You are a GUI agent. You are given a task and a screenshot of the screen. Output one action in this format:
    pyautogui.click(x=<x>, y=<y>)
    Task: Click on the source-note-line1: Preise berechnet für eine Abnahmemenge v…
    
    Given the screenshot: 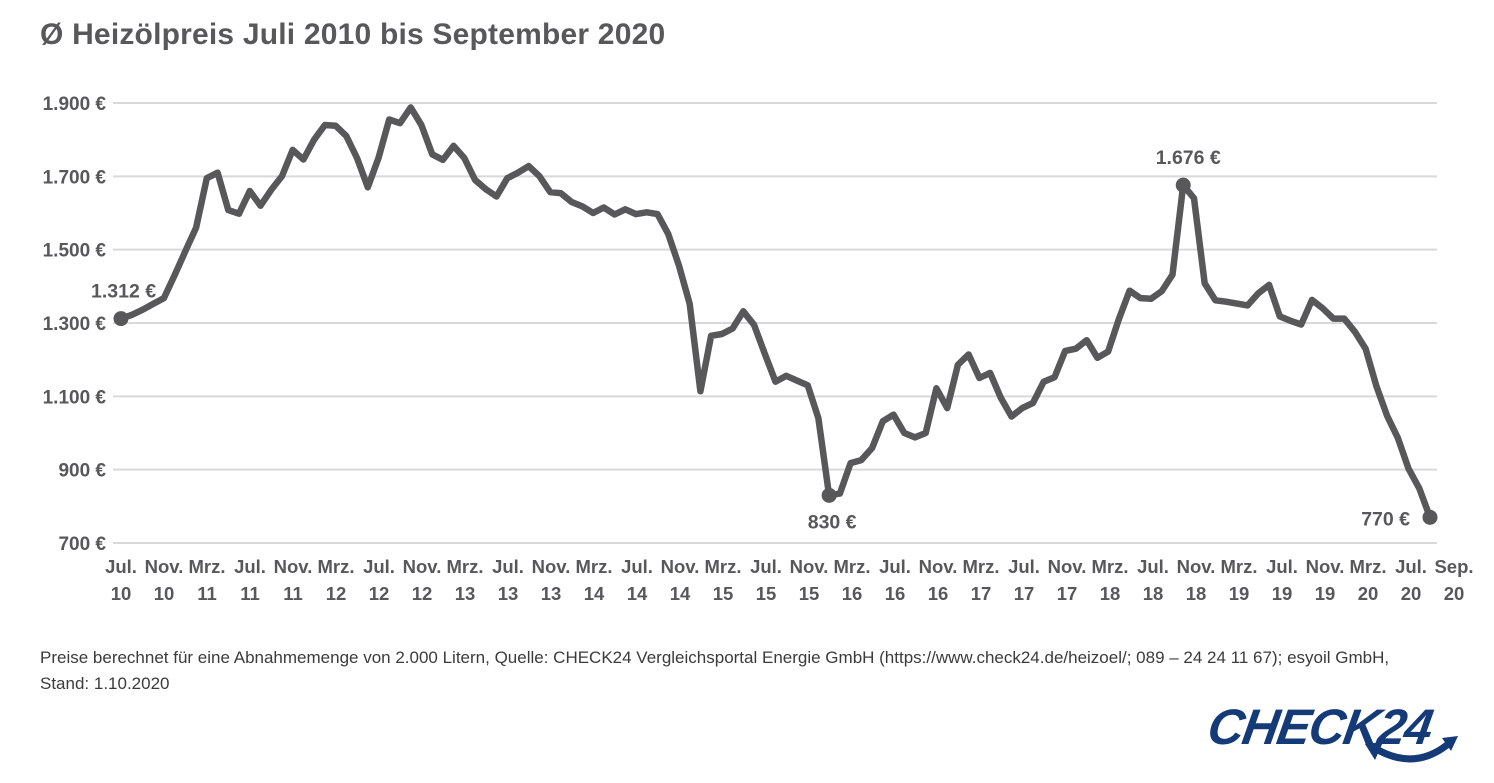 What is the action you would take?
    pyautogui.click(x=715, y=657)
    